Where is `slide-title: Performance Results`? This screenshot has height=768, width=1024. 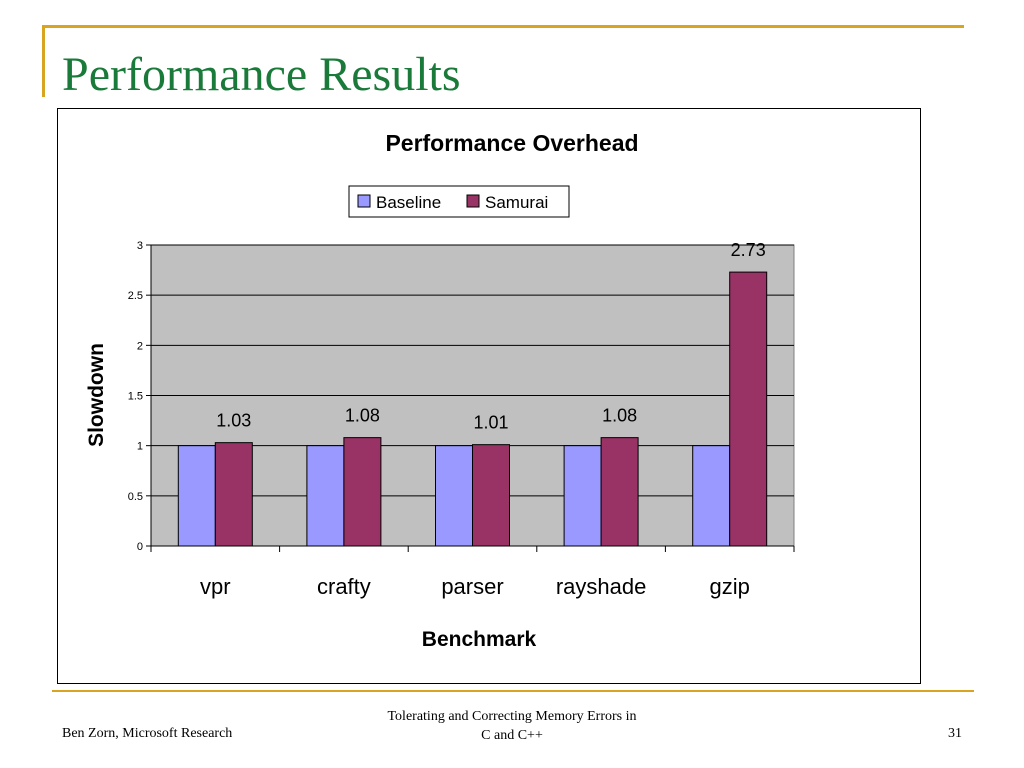 slide-title: Performance Results is located at coordinates (261, 74).